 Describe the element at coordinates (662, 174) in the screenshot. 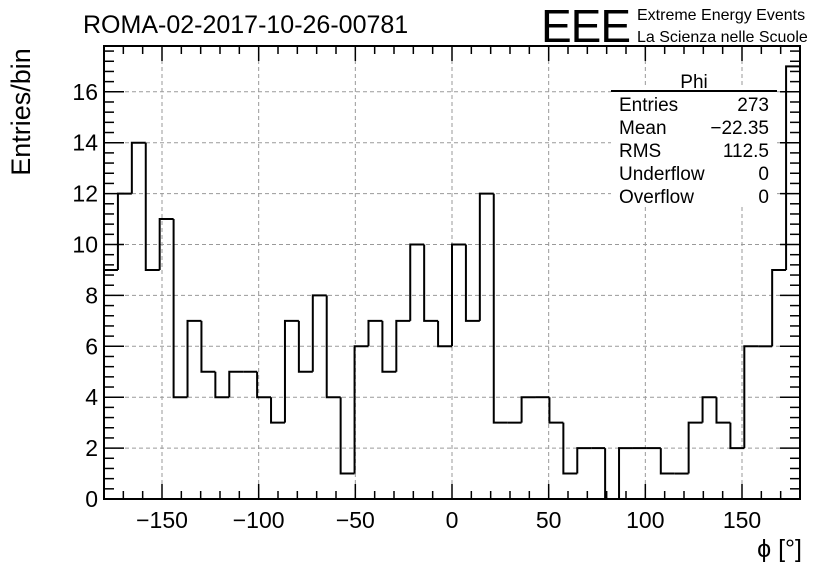

I see `stats-label: Underflow` at that location.